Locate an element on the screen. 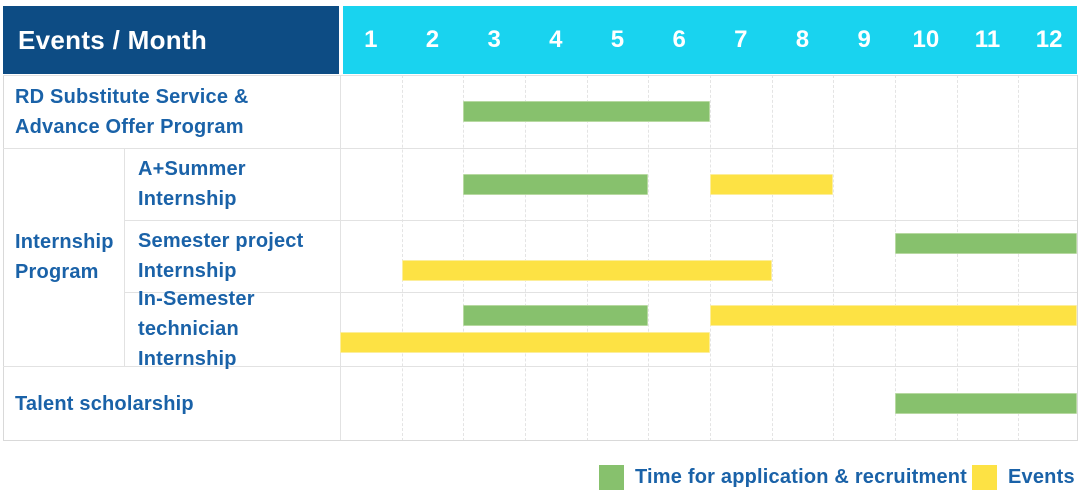 This screenshot has height=494, width=1080. talent-scholarship-bar-application is located at coordinates (986, 403).